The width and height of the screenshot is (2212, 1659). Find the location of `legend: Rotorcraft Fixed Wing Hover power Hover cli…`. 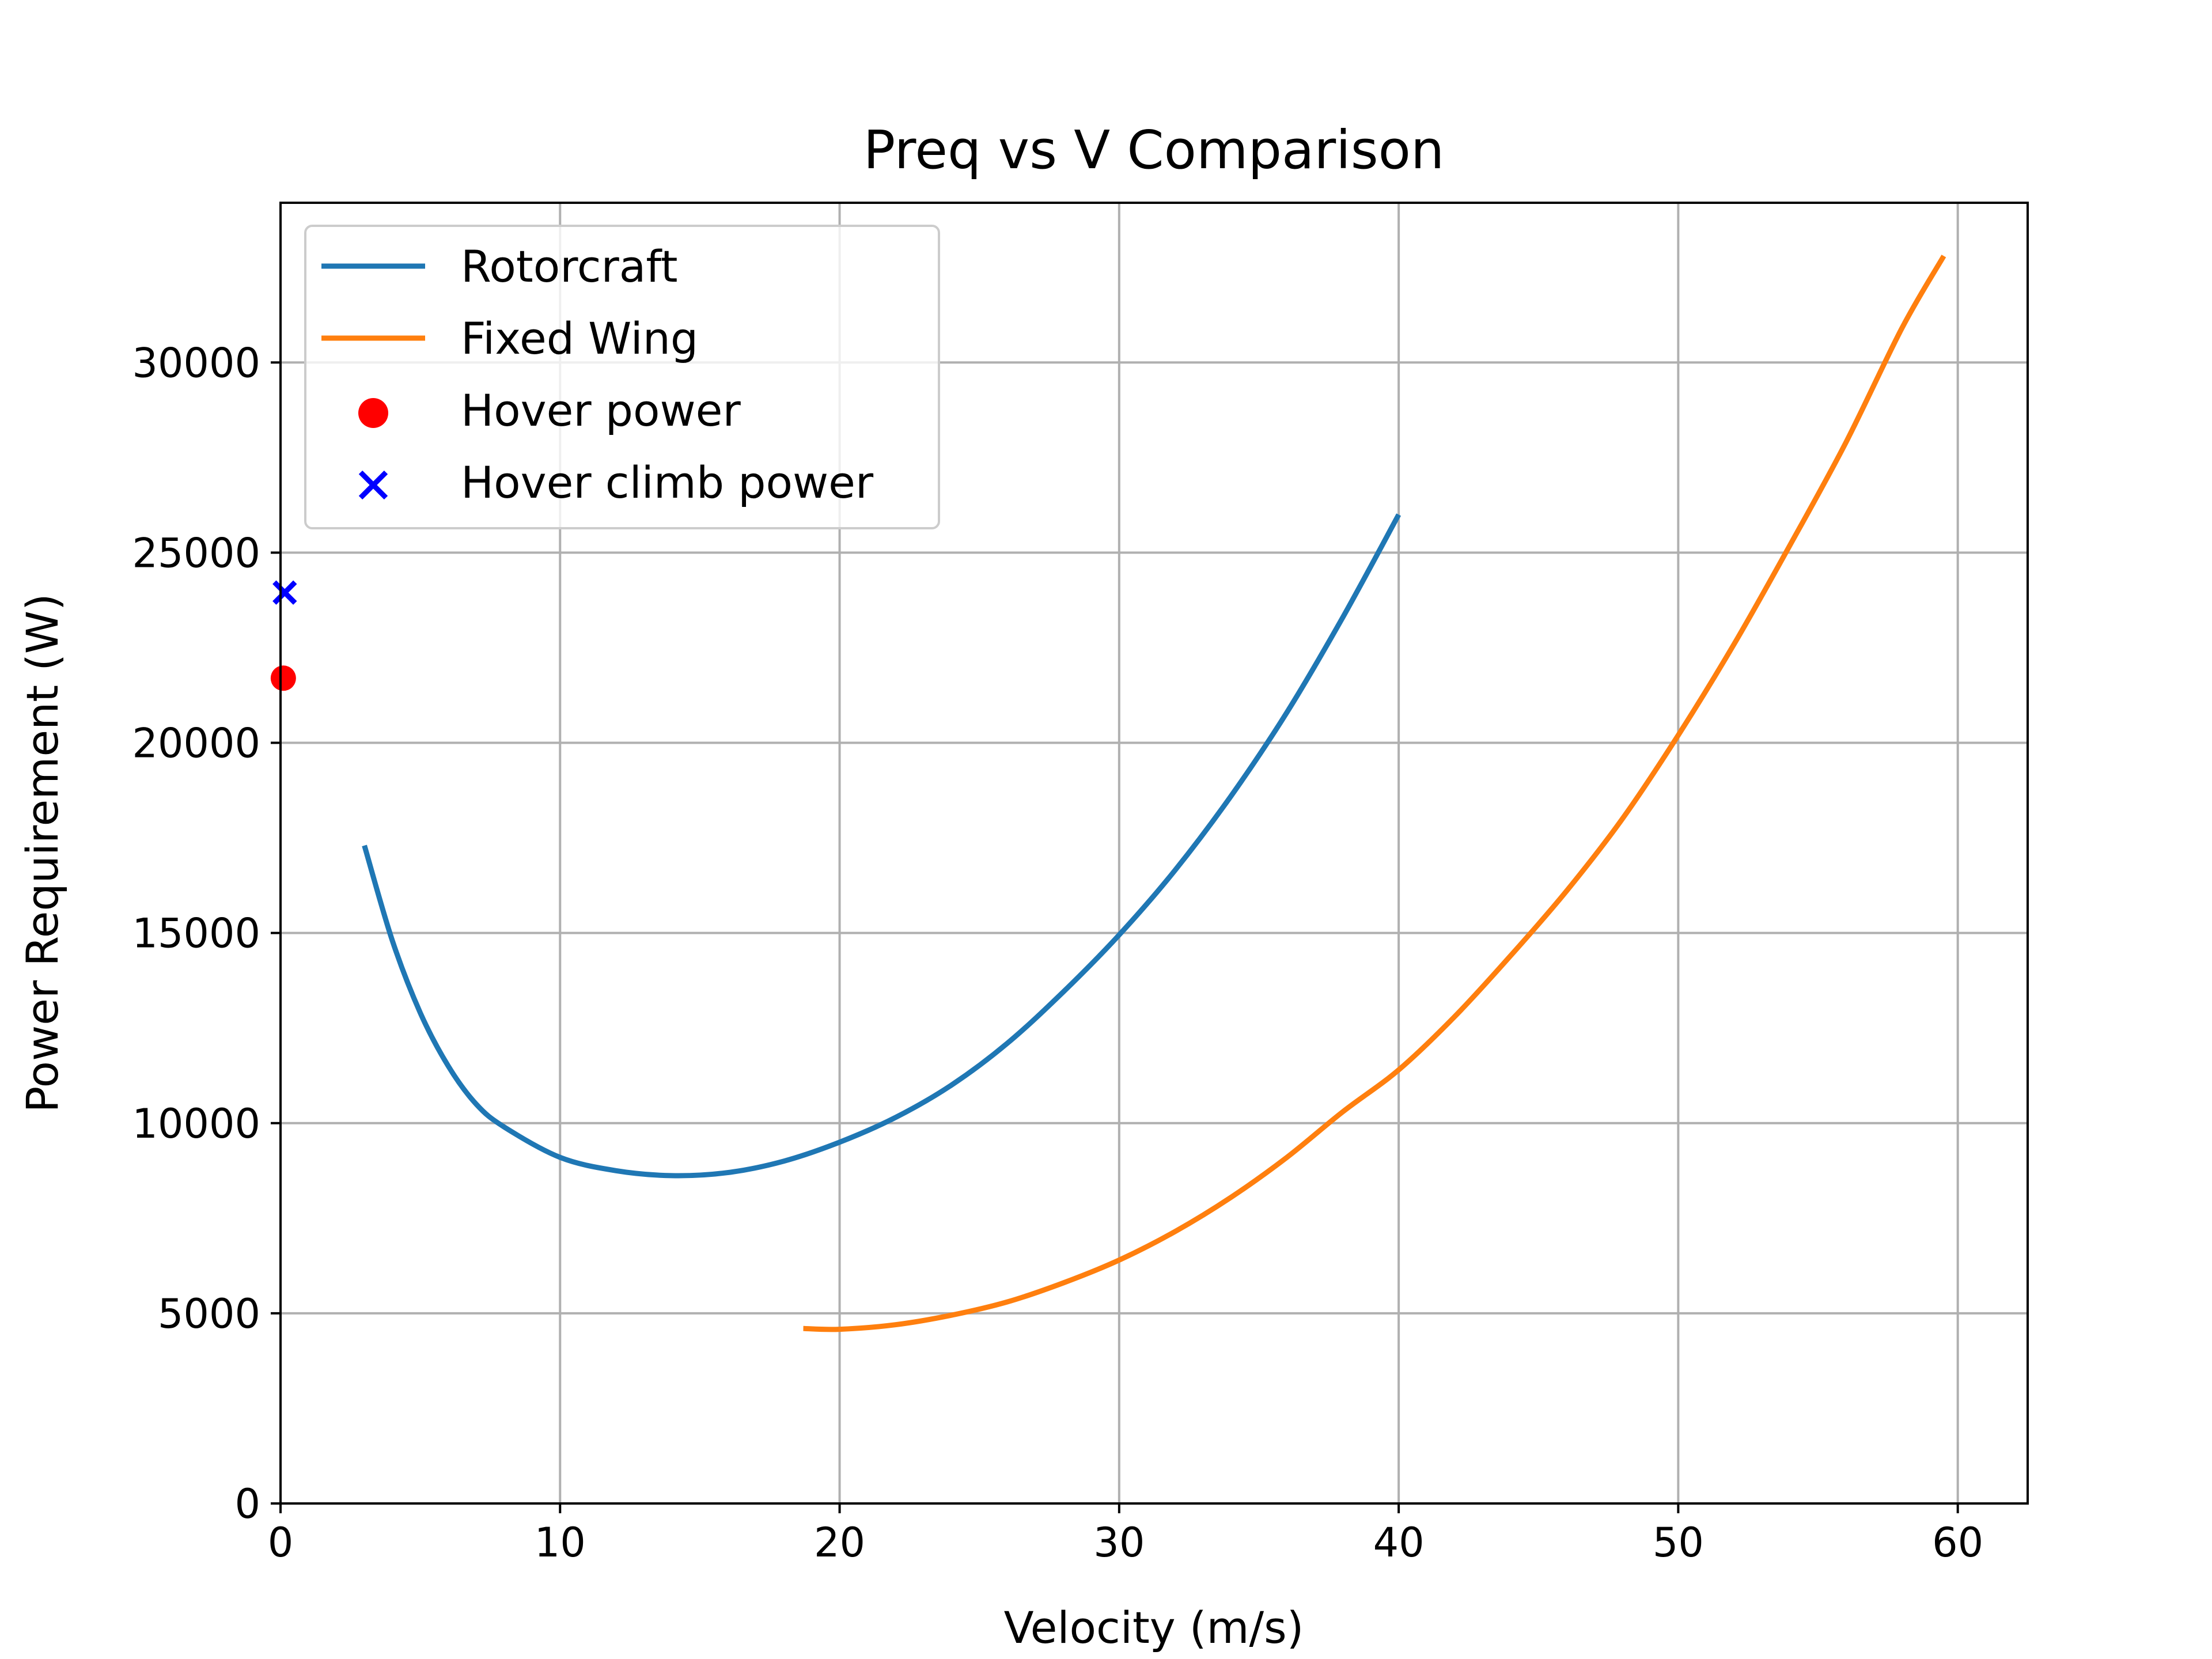

legend: Rotorcraft Fixed Wing Hover power Hover cli… is located at coordinates (622, 377).